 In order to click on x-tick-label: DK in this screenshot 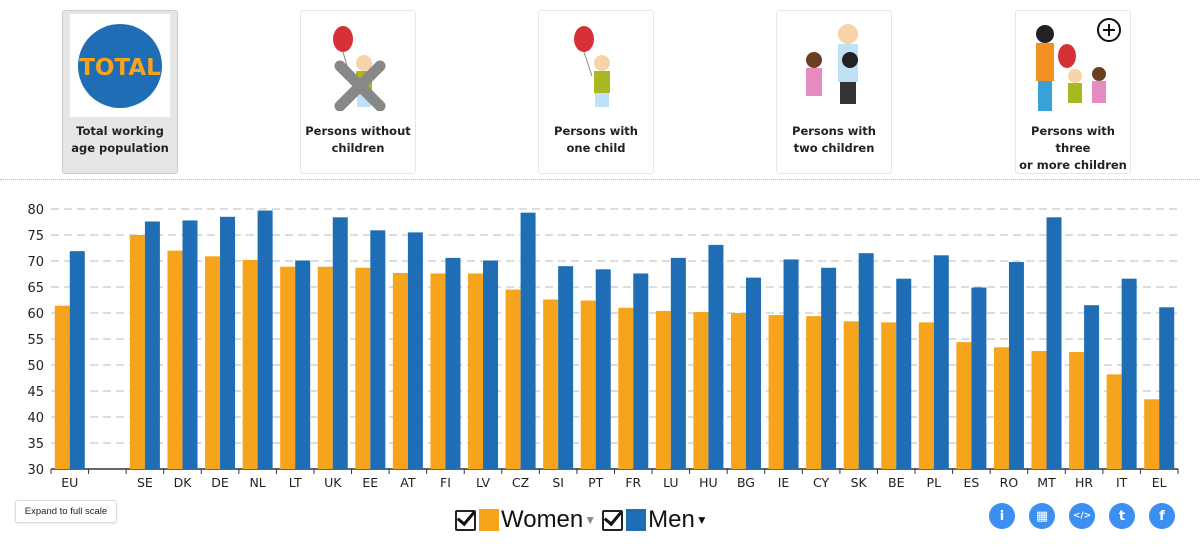, I will do `click(183, 482)`.